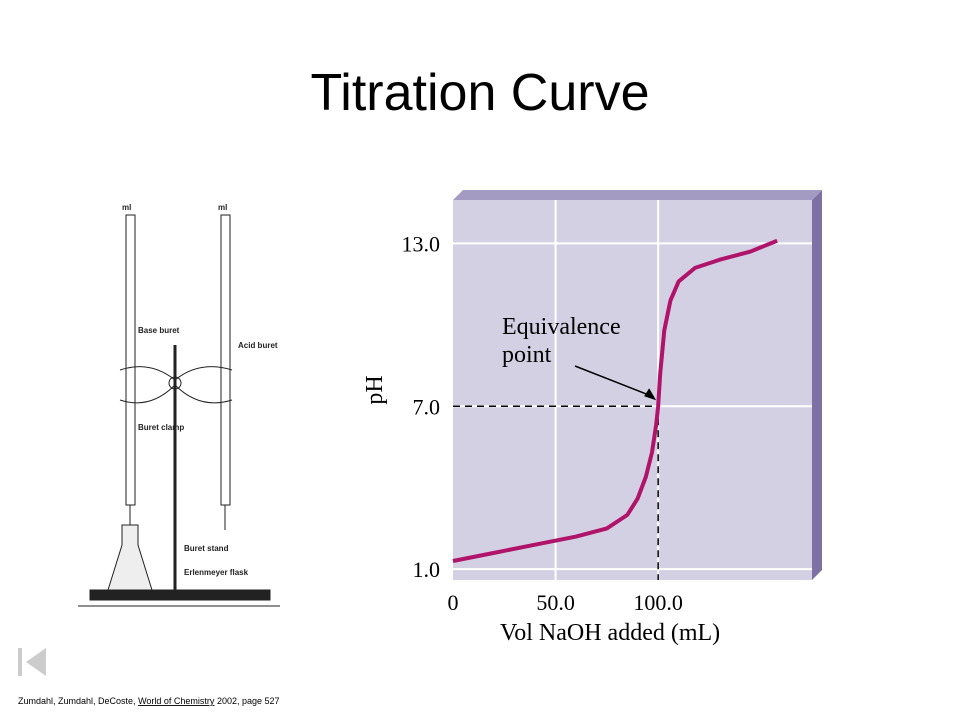  I want to click on clamp, so click(176, 385).